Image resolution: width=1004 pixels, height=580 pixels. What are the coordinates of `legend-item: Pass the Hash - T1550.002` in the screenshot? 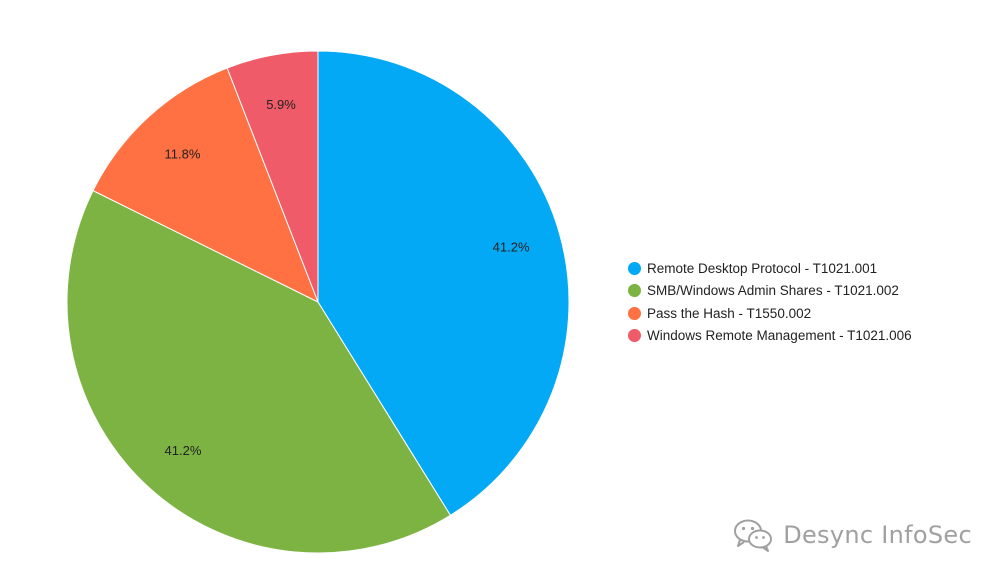 It's located at (770, 313).